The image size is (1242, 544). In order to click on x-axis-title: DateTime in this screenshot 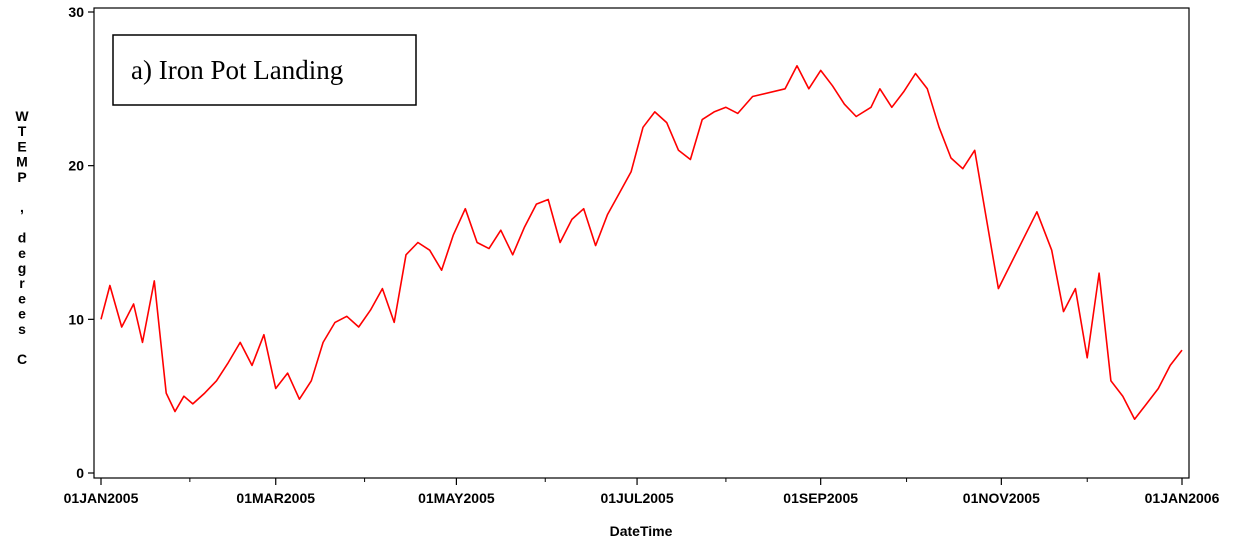, I will do `click(641, 531)`.